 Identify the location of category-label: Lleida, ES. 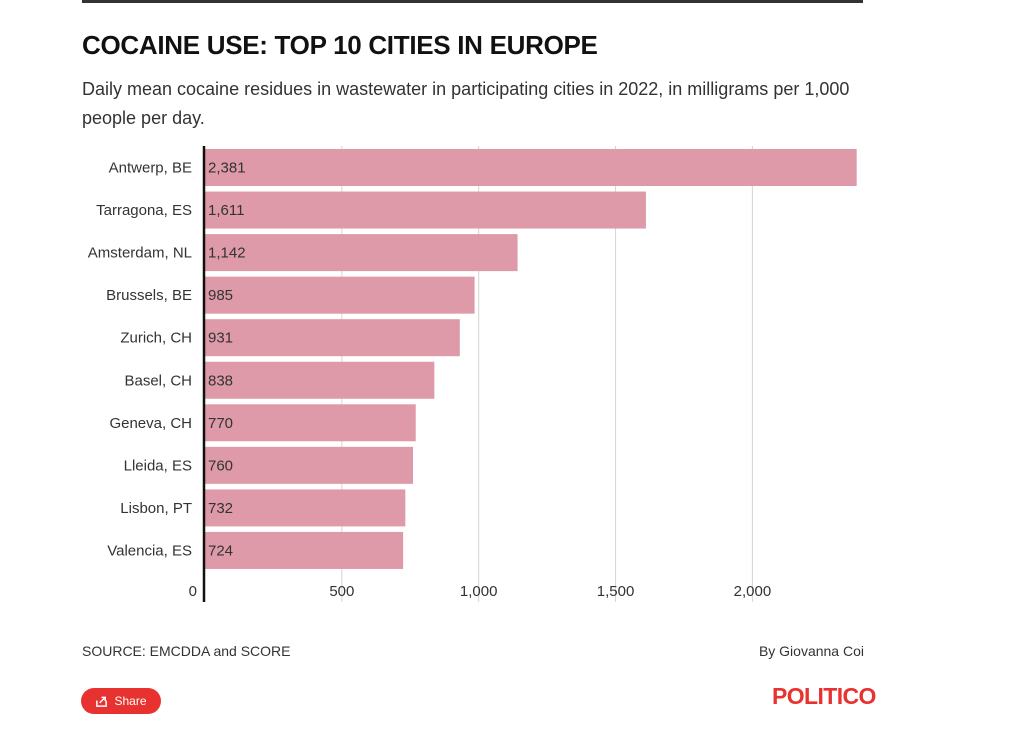
(158, 465).